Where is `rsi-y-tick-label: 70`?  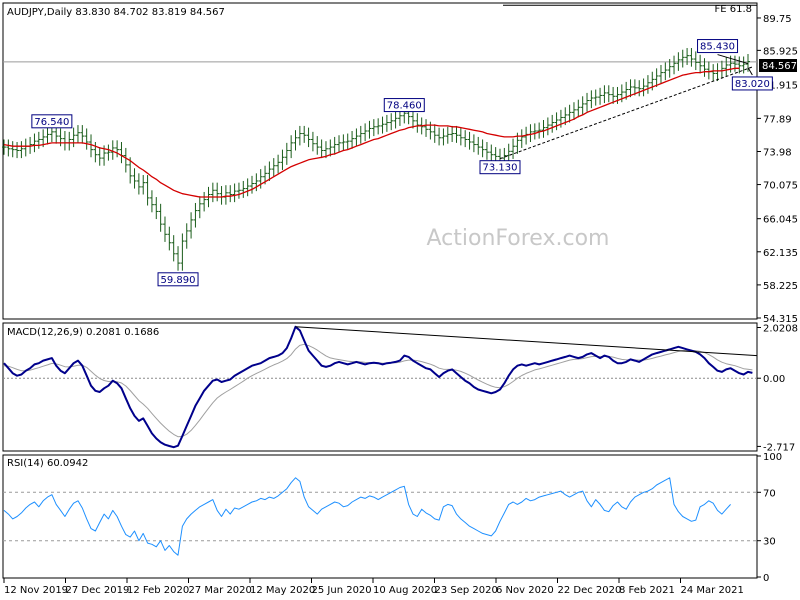
rsi-y-tick-label: 70 is located at coordinates (769, 493).